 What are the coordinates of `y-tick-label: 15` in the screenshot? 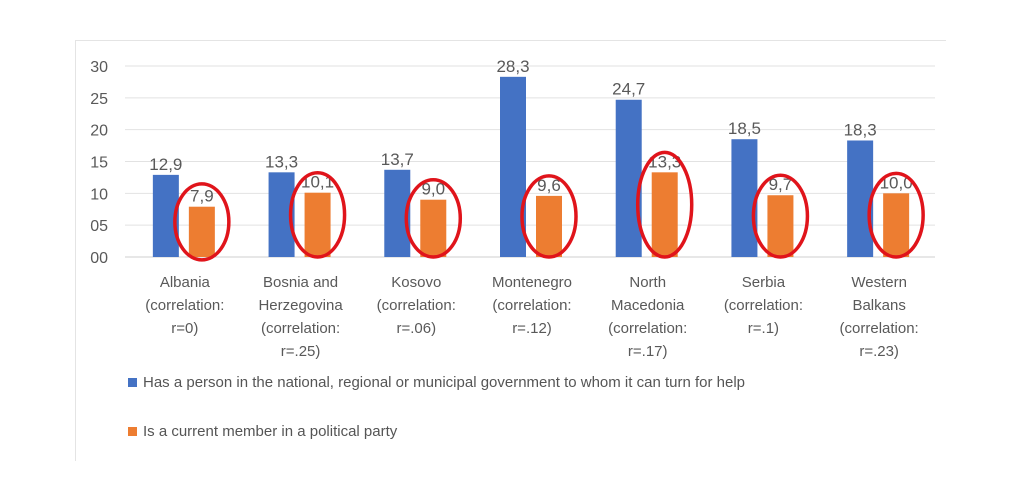 It's located at (99, 163).